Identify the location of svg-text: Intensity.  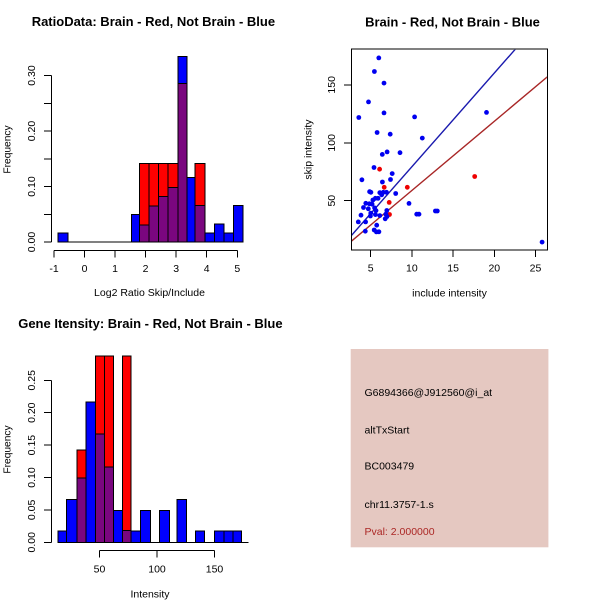
(150, 594).